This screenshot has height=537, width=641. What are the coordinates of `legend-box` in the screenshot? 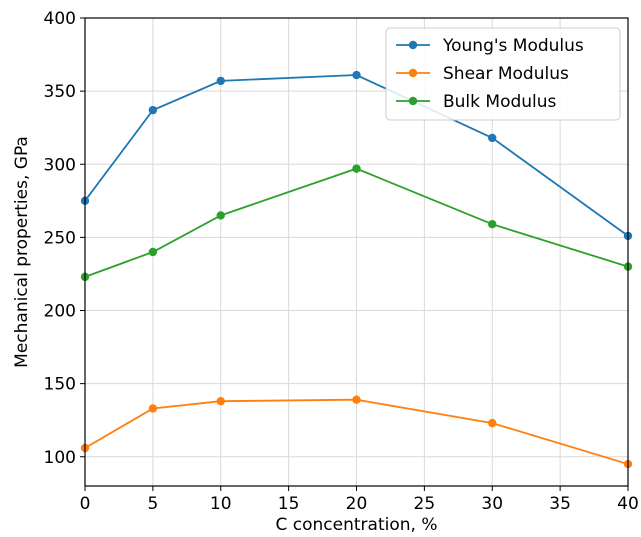 It's located at (503, 74).